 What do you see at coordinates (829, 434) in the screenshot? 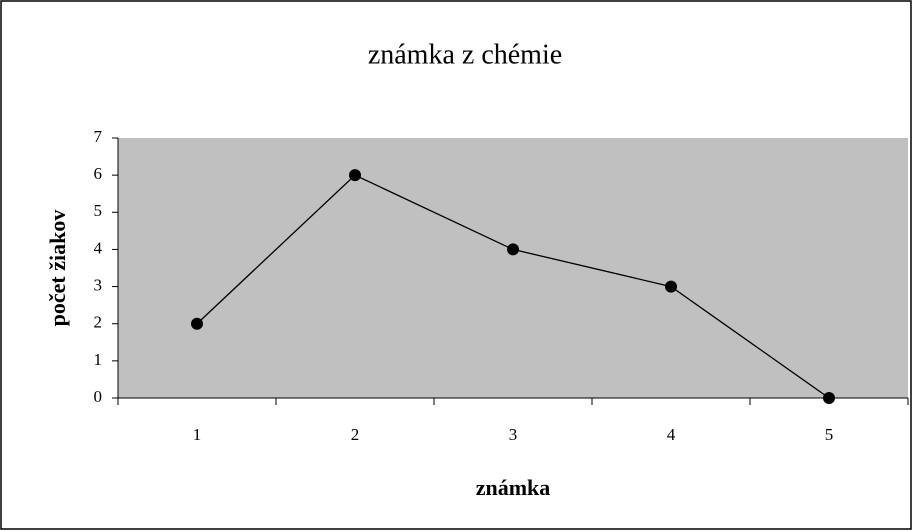
I see `x-tick-label: 5` at bounding box center [829, 434].